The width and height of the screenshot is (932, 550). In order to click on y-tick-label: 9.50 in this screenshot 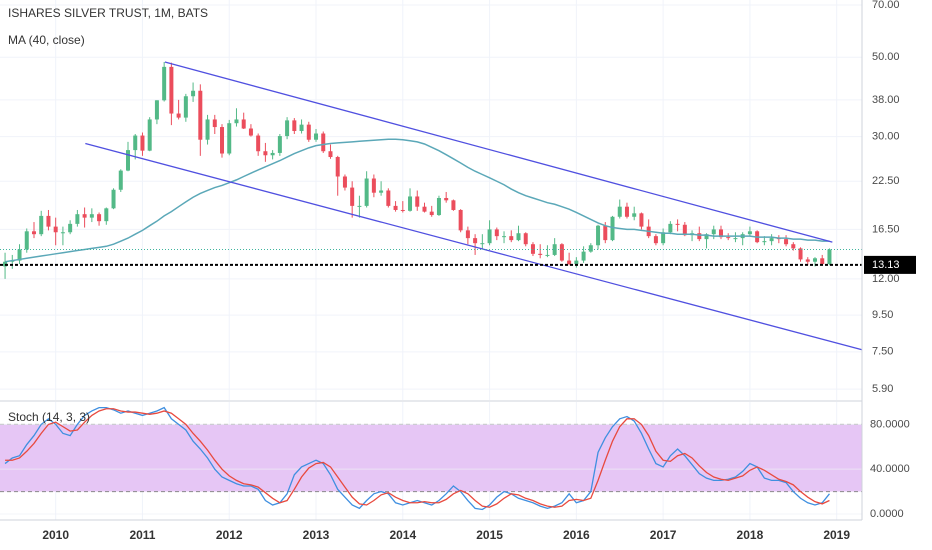, I will do `click(882, 315)`.